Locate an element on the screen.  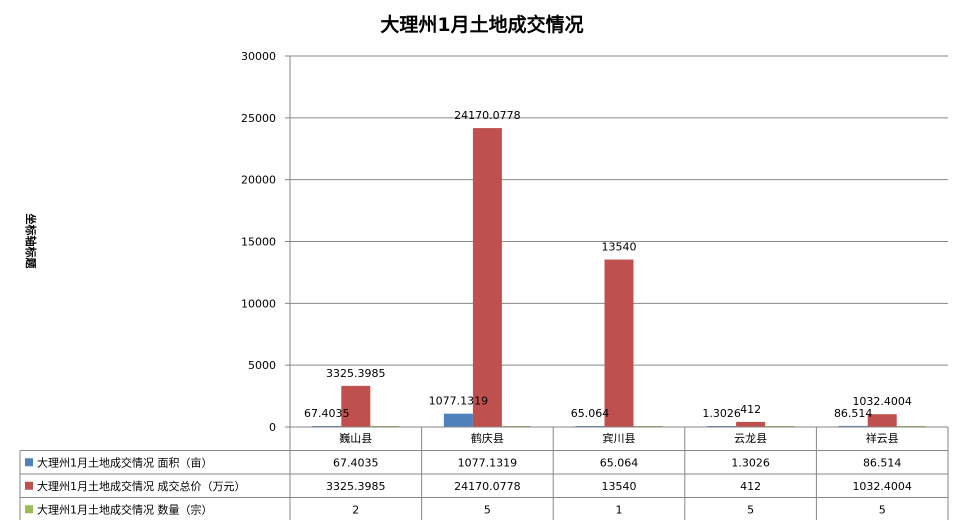
legend-entry: 大理州1月土地成交情况 数量（宗） is located at coordinates (125, 509).